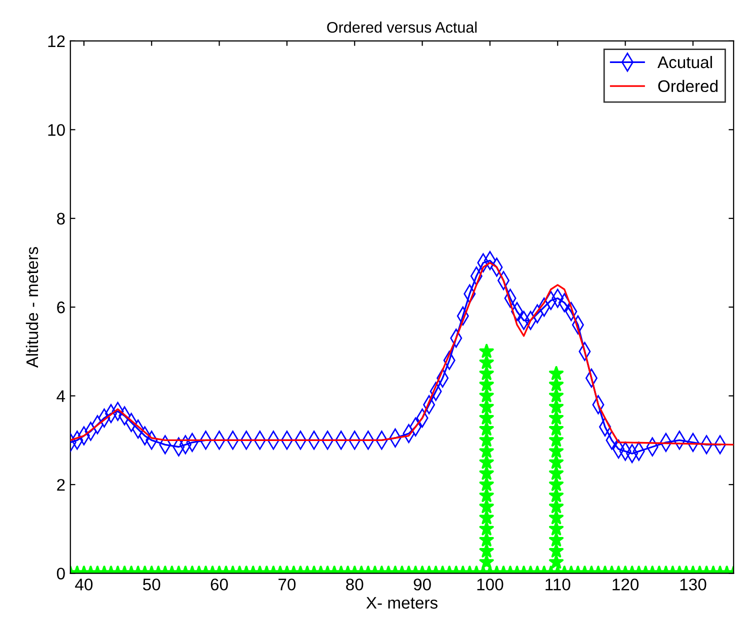  I want to click on y-tick-label: 8, so click(60, 218).